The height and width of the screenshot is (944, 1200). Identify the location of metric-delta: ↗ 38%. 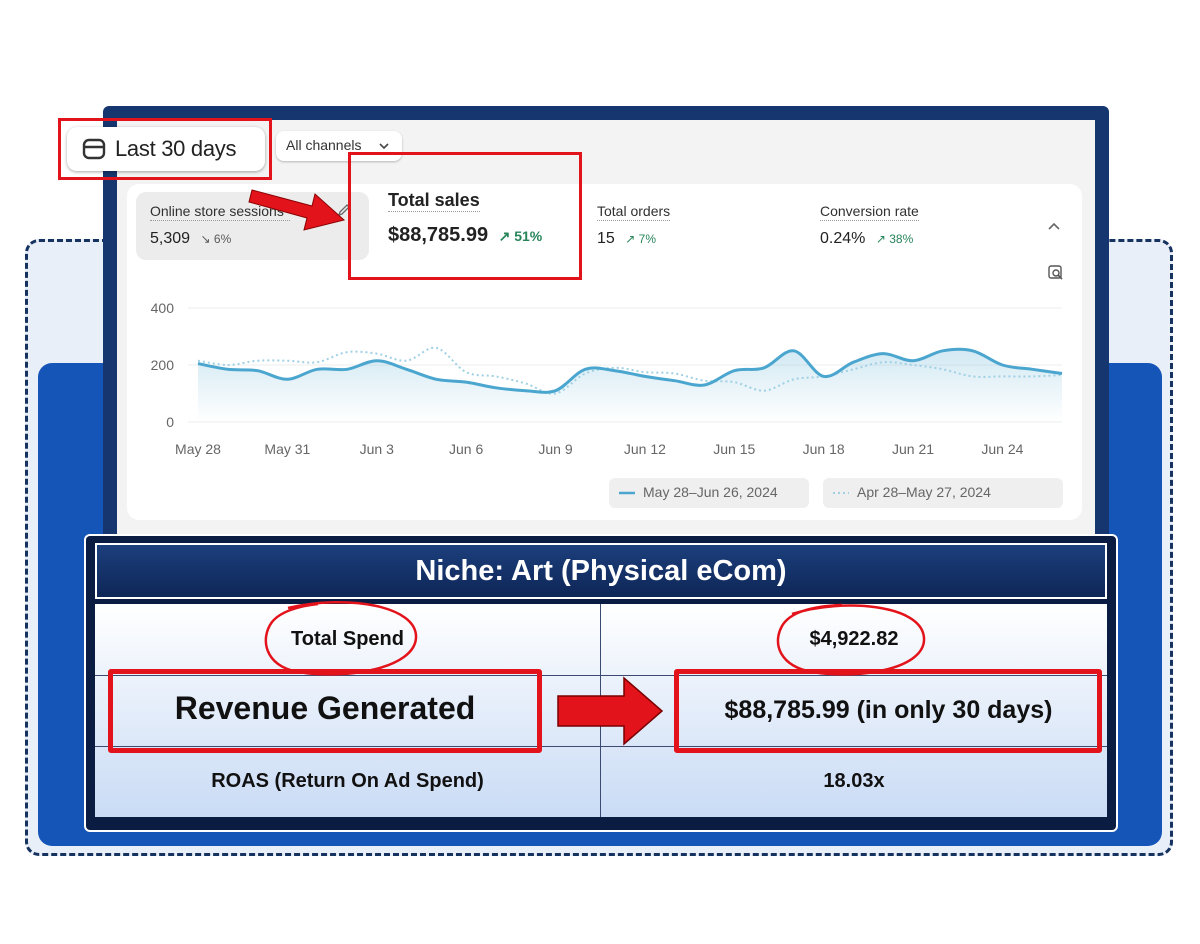
(894, 239).